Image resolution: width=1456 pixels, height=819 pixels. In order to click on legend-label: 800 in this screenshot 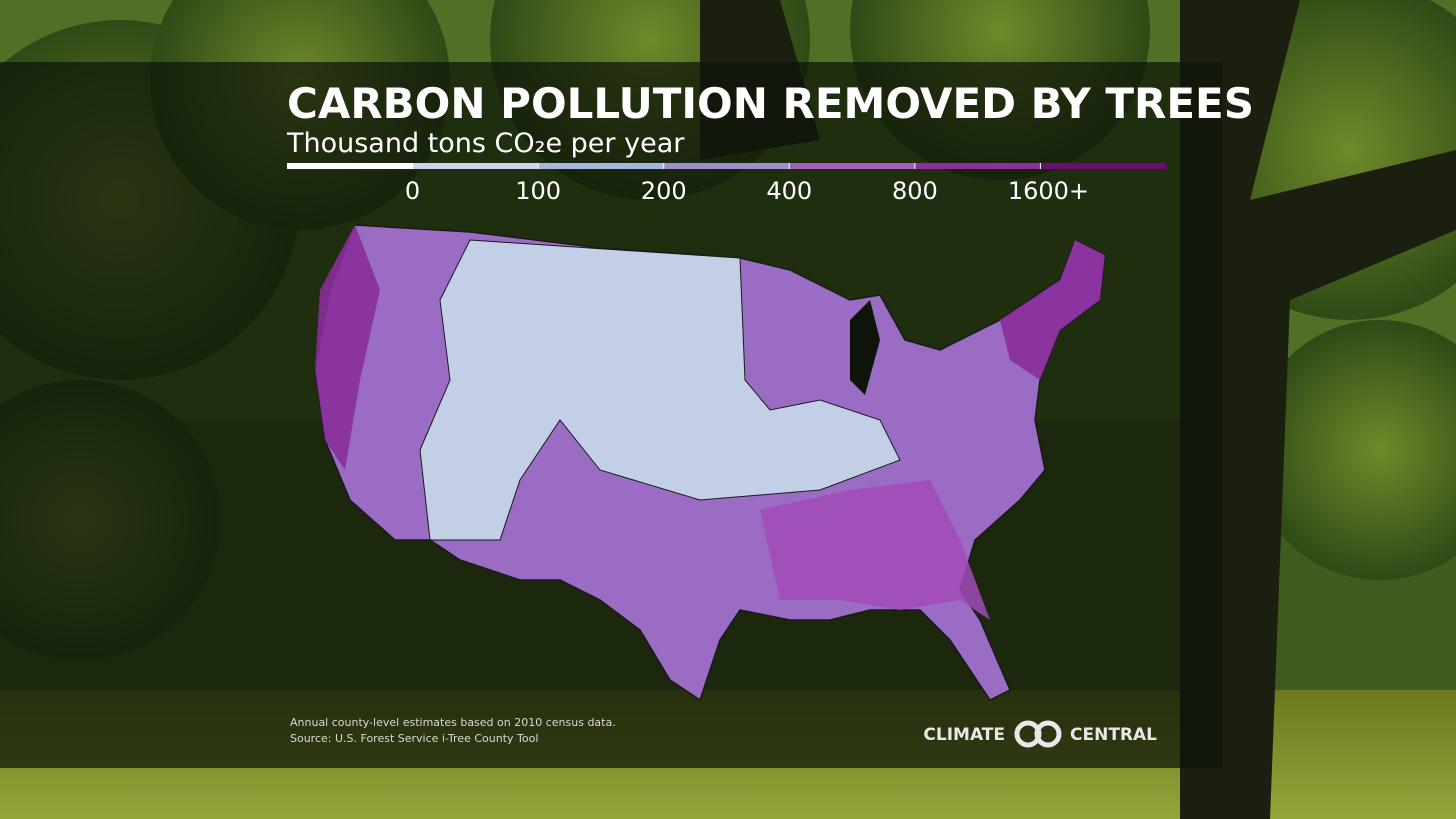, I will do `click(915, 191)`.